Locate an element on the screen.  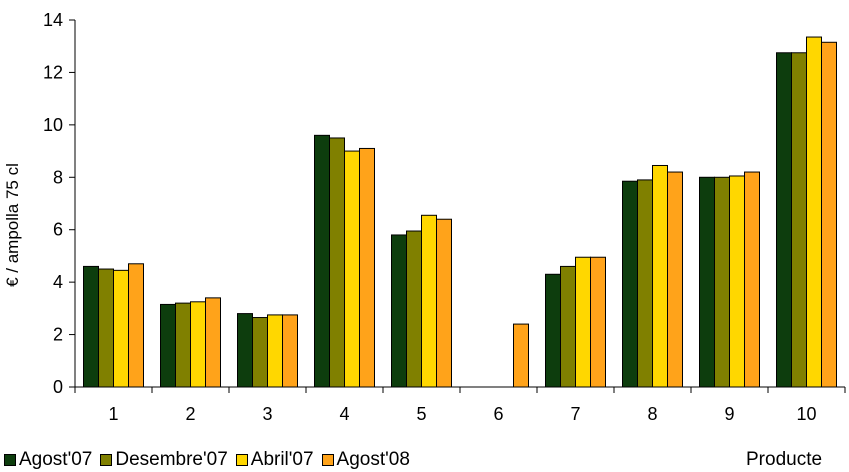
x-tick-label: 8 is located at coordinates (652, 414).